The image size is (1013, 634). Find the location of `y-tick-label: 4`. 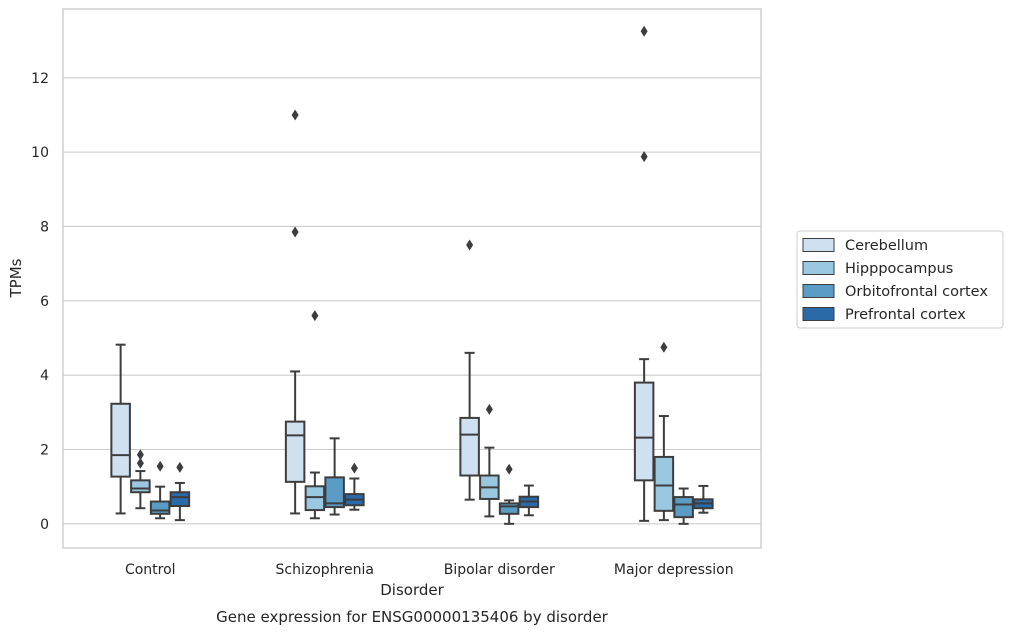

y-tick-label: 4 is located at coordinates (44, 376).